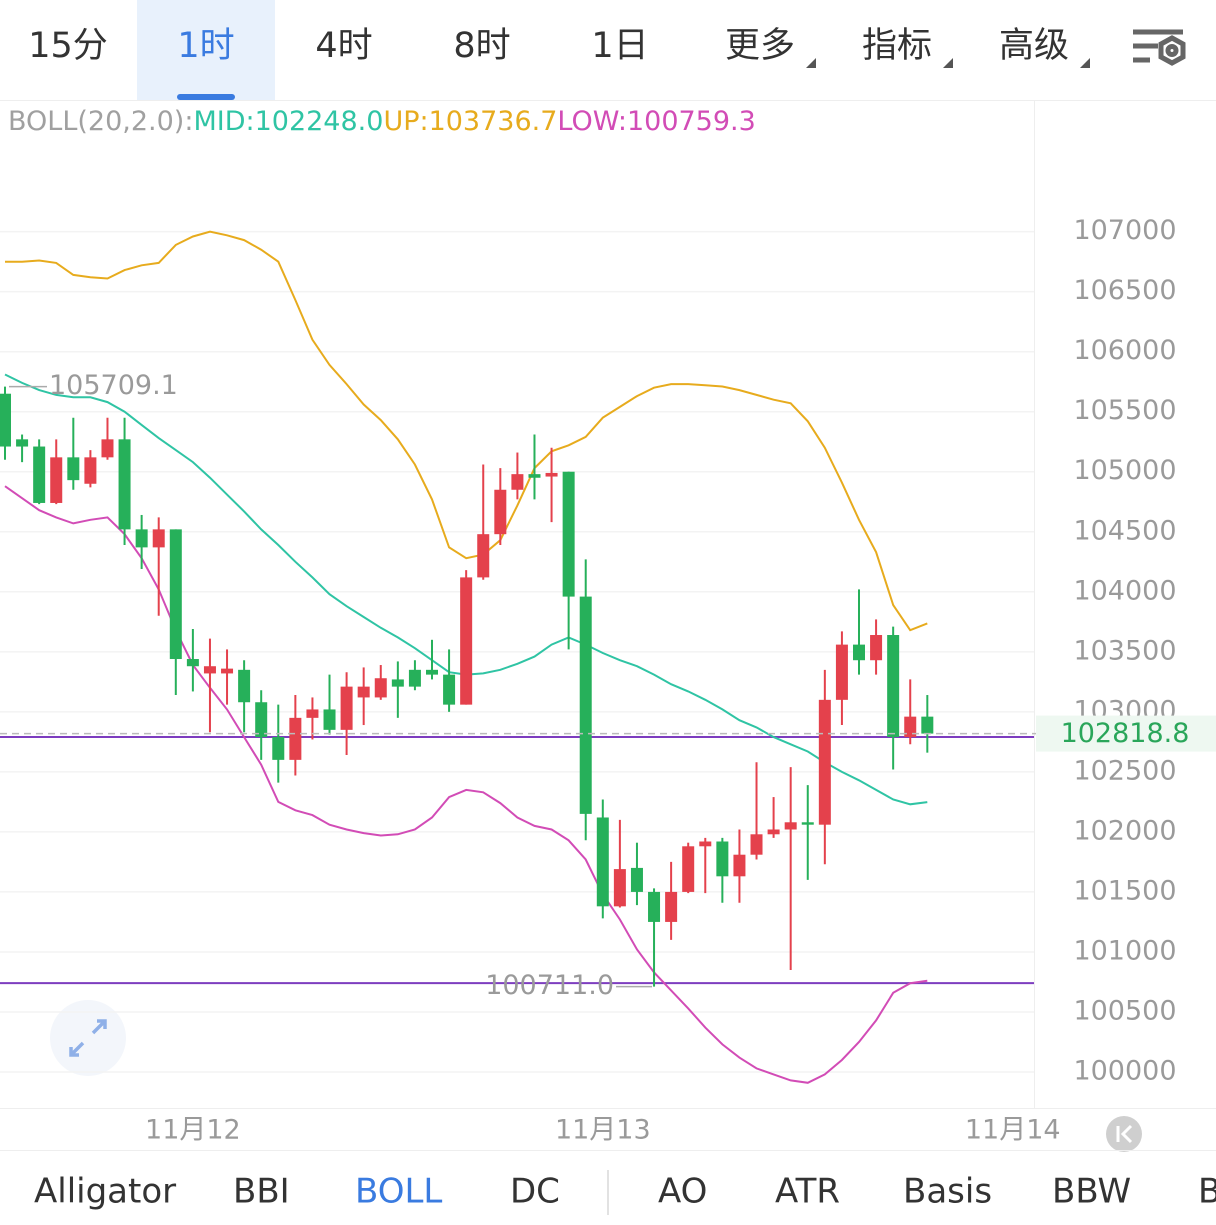  I want to click on y-tick-label: 101000, so click(1124, 950).